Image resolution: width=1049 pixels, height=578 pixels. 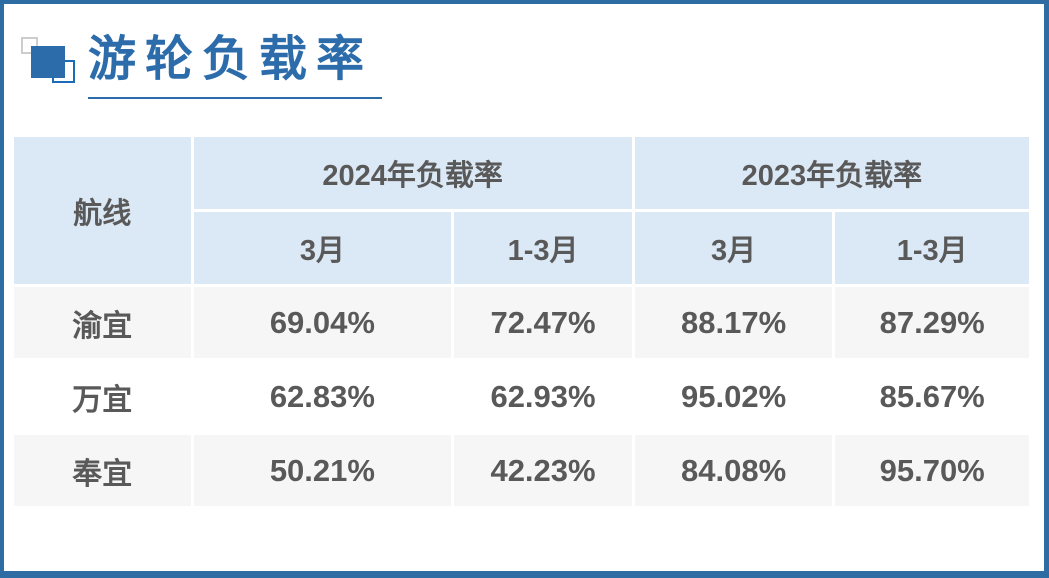 I want to click on col-header-2024-mar: 3月, so click(x=322, y=248).